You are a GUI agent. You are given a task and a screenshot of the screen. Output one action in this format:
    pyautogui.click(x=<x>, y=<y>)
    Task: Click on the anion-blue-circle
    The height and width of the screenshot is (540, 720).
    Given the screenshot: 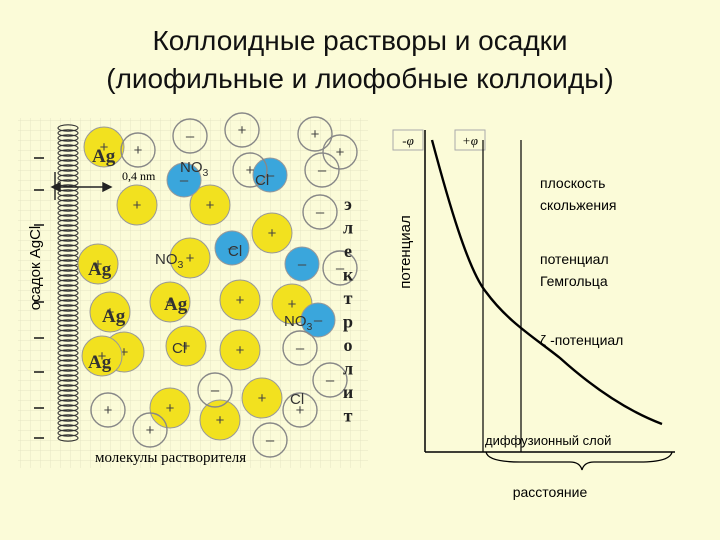 What is the action you would take?
    pyautogui.click(x=184, y=180)
    